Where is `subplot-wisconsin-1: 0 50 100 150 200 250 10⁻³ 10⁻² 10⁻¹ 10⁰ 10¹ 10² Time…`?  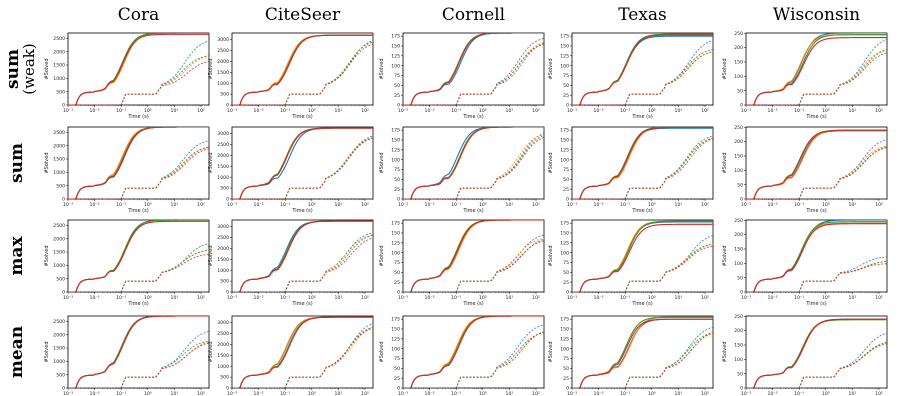 subplot-wisconsin-1: 0 50 100 150 200 250 10⁻³ 10⁻² 10⁻¹ 10⁰ 10¹ 10² Time… is located at coordinates (805, 169).